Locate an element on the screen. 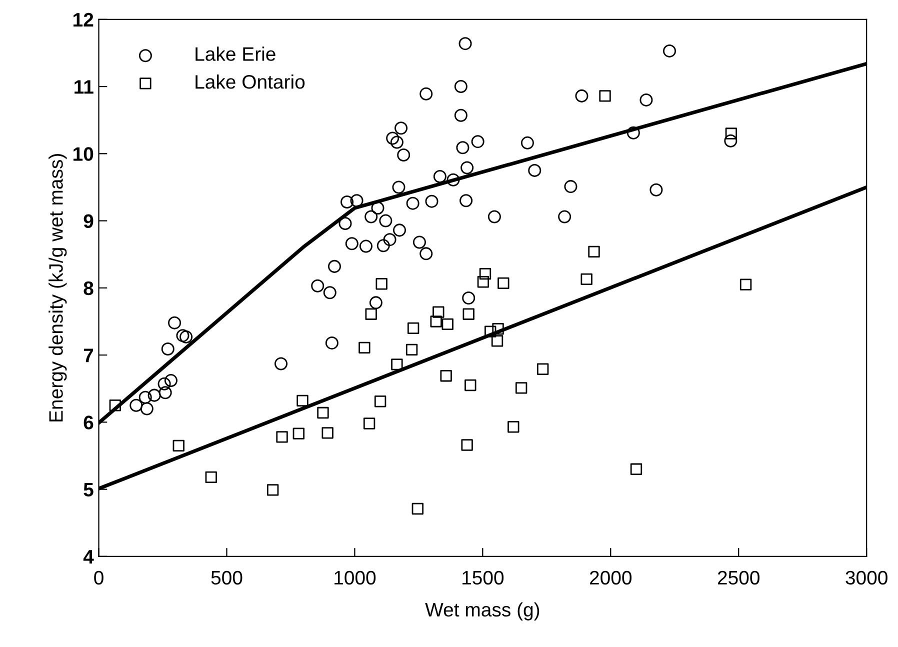 The image size is (898, 647). y-tick-label: 8 is located at coordinates (89, 288).